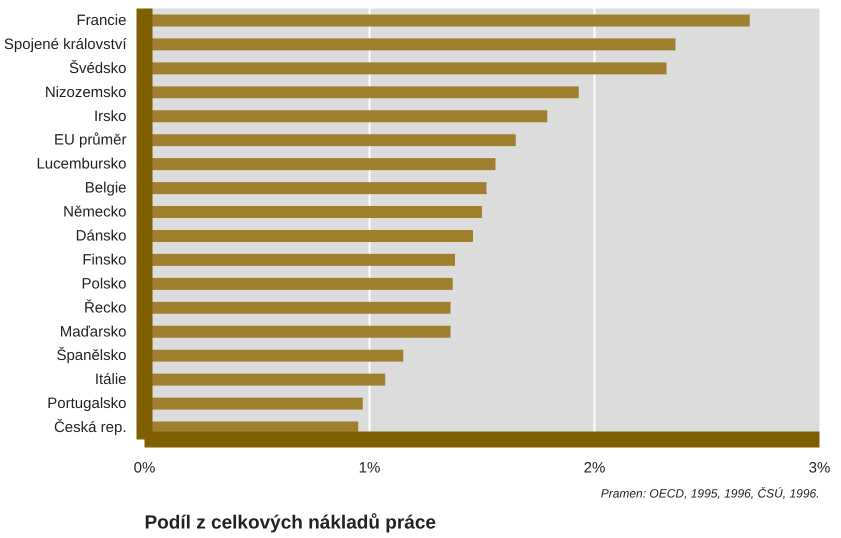 The width and height of the screenshot is (841, 538). I want to click on y-tick-label: Polsko, so click(104, 283).